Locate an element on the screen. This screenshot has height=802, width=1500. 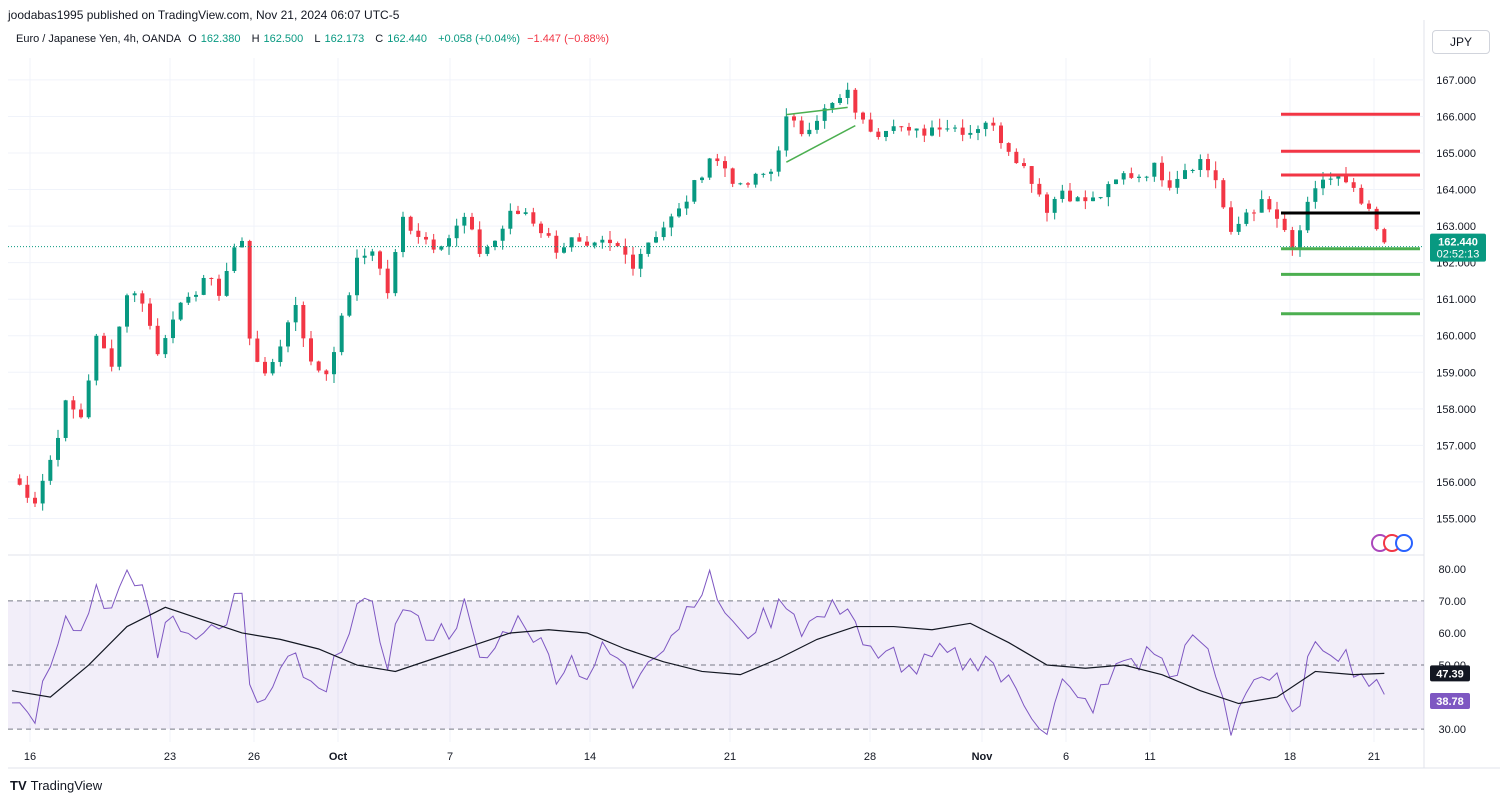
change2-value: −1.447 (−0.88%) is located at coordinates (568, 39).